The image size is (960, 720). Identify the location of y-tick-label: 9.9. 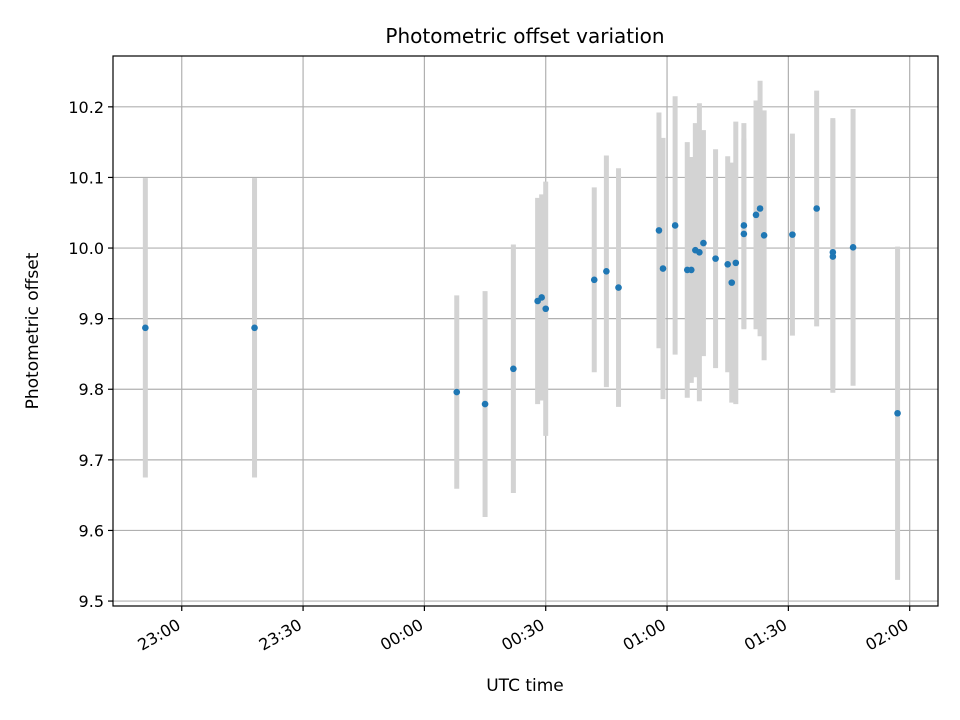
(91, 319).